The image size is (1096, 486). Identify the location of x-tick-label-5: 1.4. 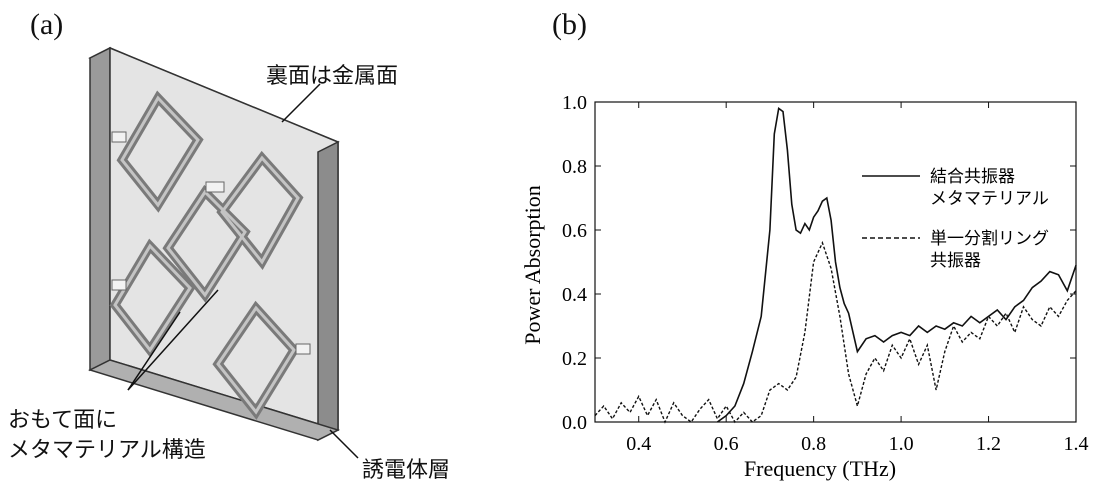
(1076, 444).